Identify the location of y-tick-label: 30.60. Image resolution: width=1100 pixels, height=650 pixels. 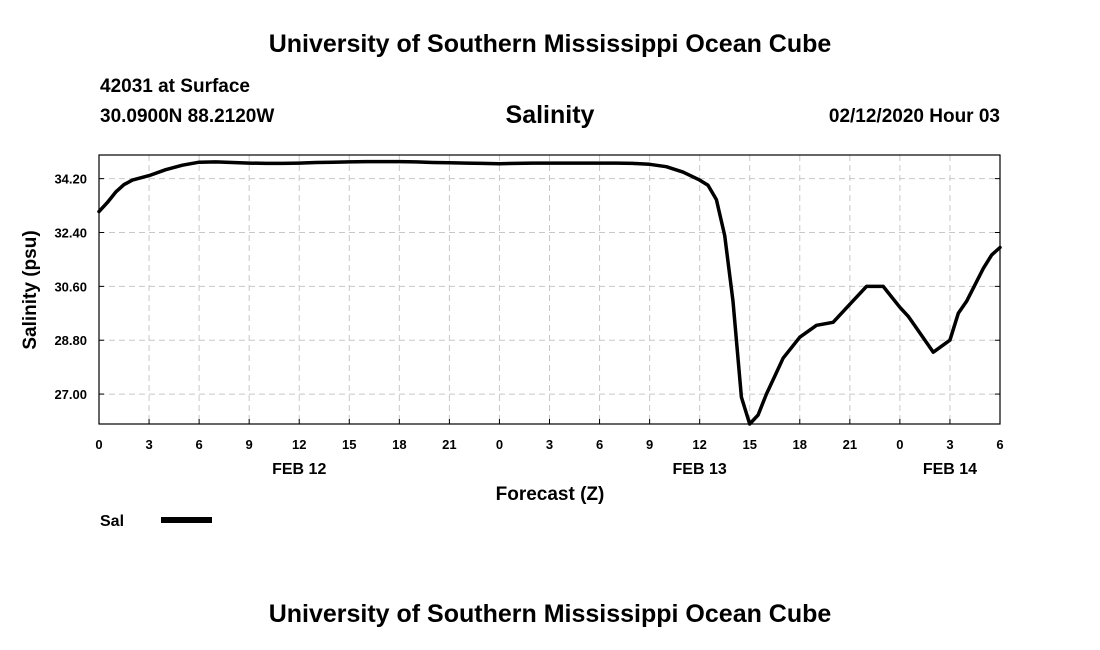
(70, 286).